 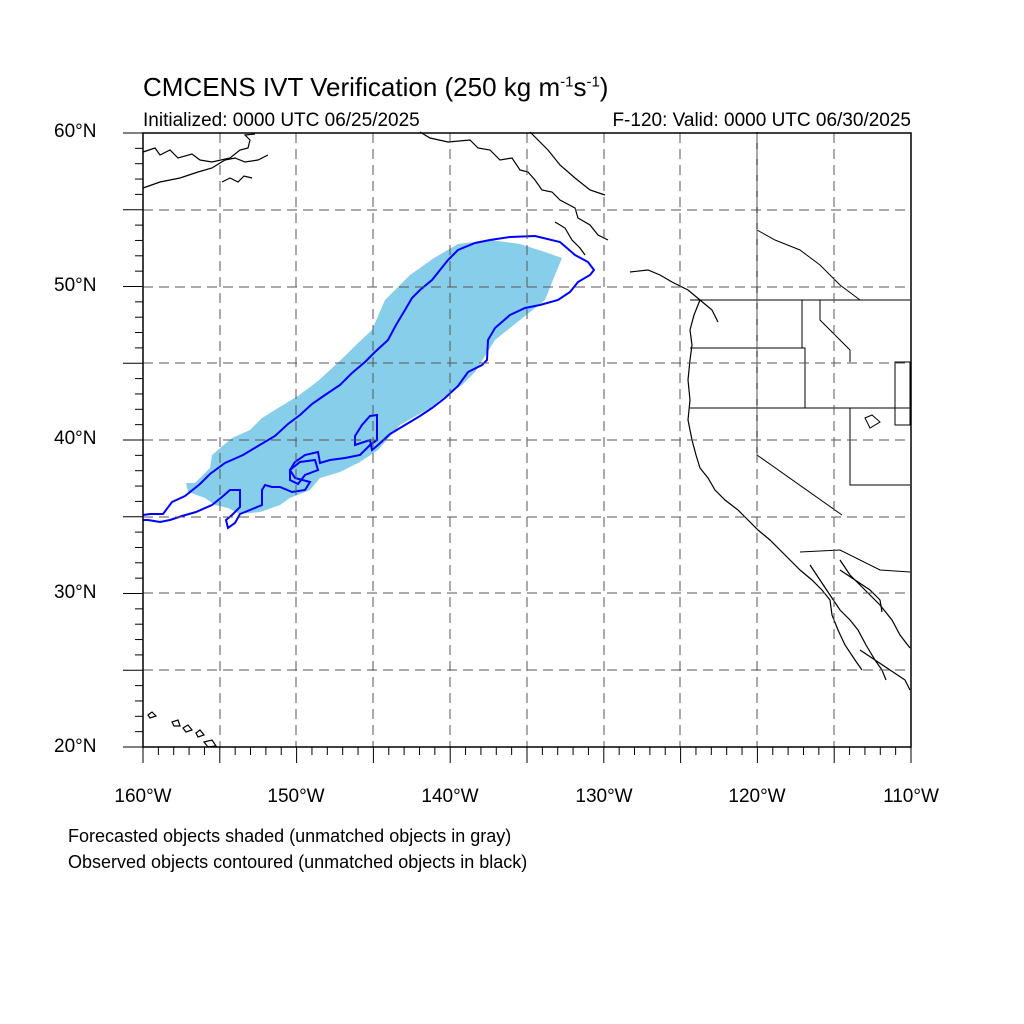 I want to click on lat-label-20n: 20°N, so click(x=75, y=746).